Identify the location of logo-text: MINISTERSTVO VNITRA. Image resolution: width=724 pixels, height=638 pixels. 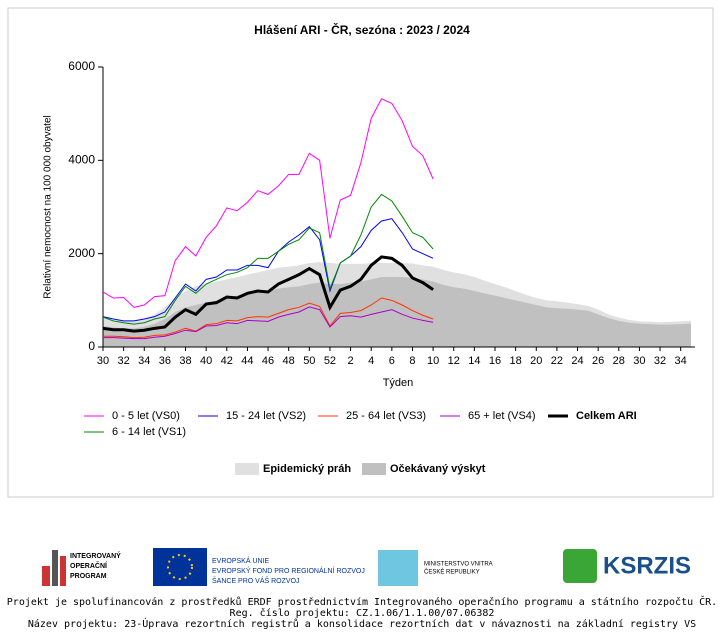
(458, 565).